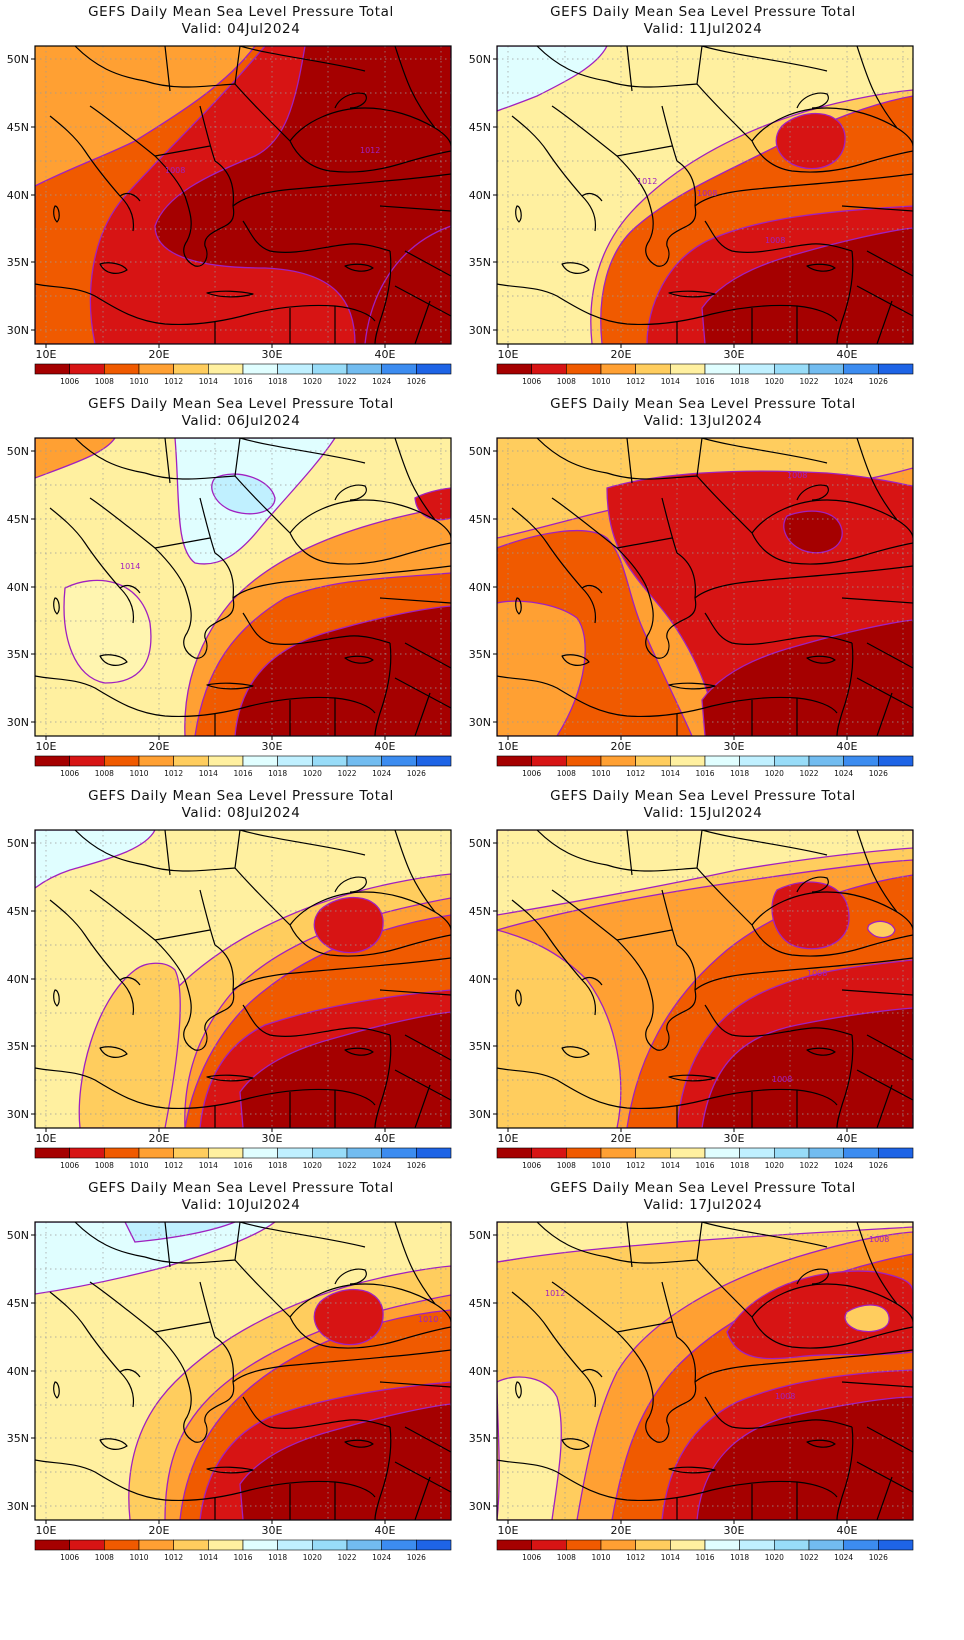 The image size is (964, 1640). I want to click on colorbar-tick-label: 1020, so click(774, 773).